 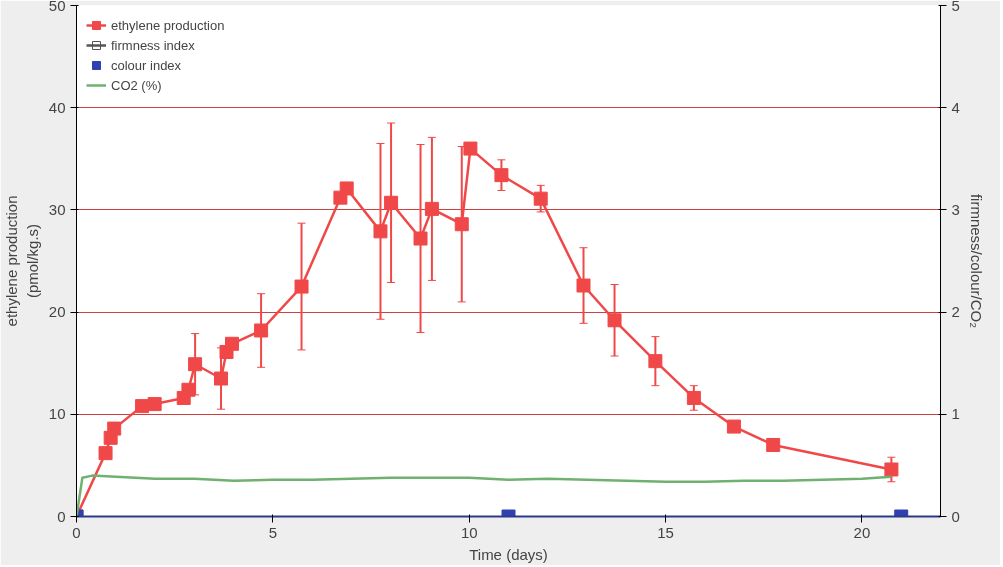 I want to click on y-tick-label: 10, so click(x=57, y=414).